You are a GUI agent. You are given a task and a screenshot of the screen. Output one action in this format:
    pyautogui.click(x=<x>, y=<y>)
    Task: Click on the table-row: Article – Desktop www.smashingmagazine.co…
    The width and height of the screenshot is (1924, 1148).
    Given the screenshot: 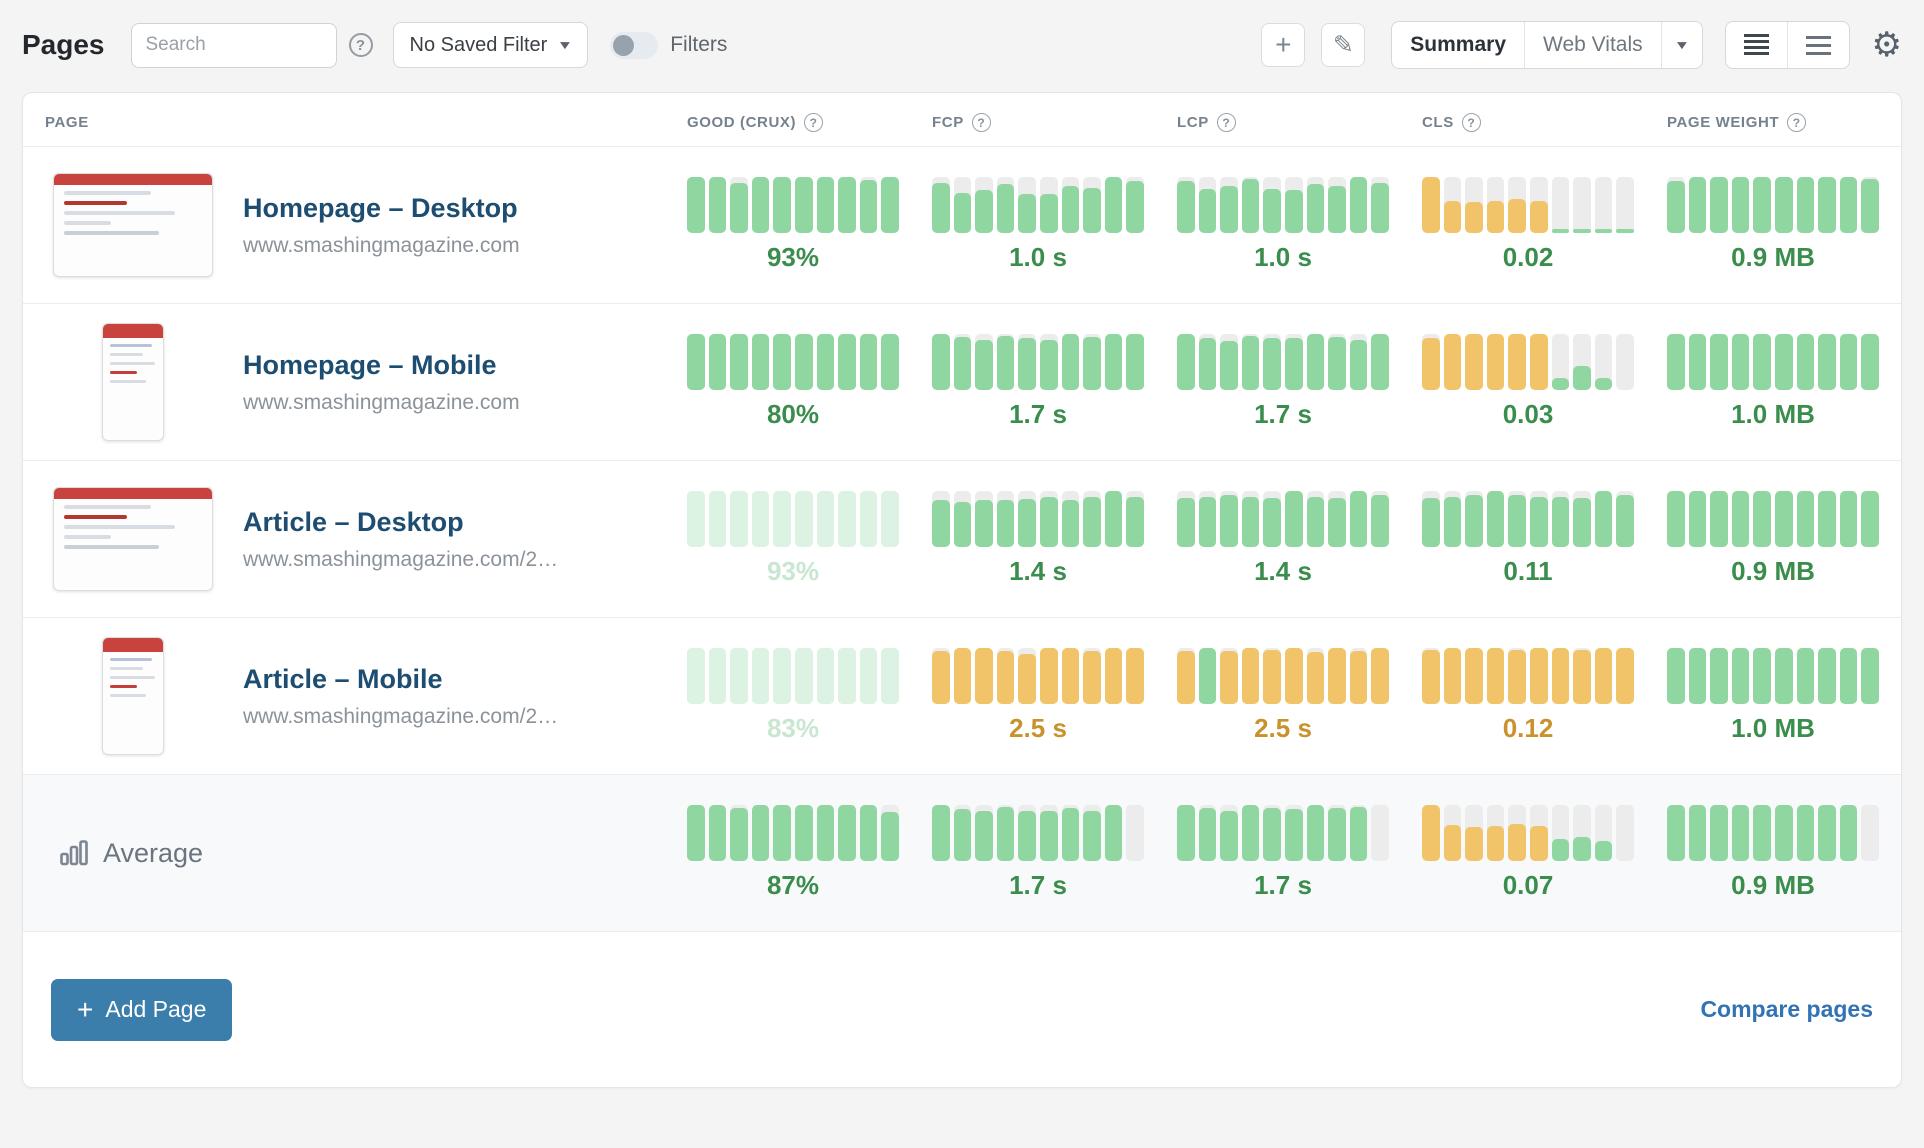 What is the action you would take?
    pyautogui.click(x=962, y=538)
    